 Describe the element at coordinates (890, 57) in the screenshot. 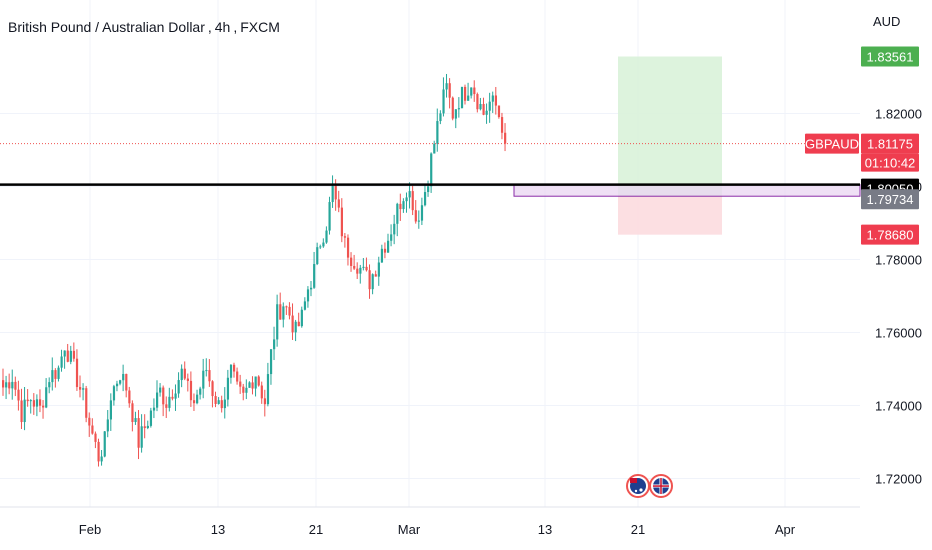

I see `take-profit-tag-text: 1.83561` at that location.